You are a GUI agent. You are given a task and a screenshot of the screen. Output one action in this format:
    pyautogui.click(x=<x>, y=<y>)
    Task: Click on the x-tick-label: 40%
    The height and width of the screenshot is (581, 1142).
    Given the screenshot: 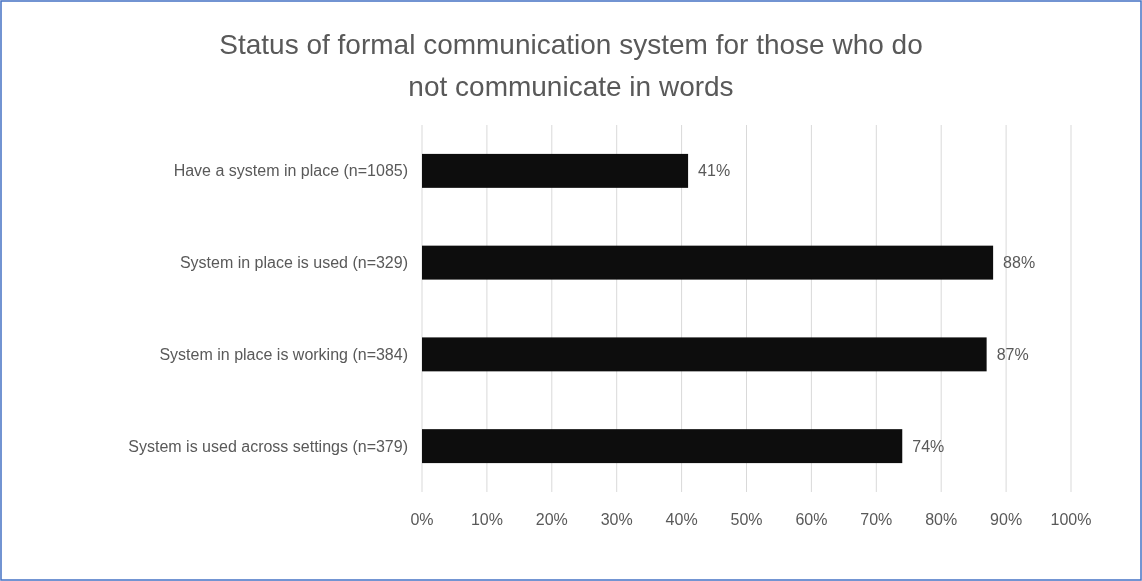 What is the action you would take?
    pyautogui.click(x=681, y=519)
    